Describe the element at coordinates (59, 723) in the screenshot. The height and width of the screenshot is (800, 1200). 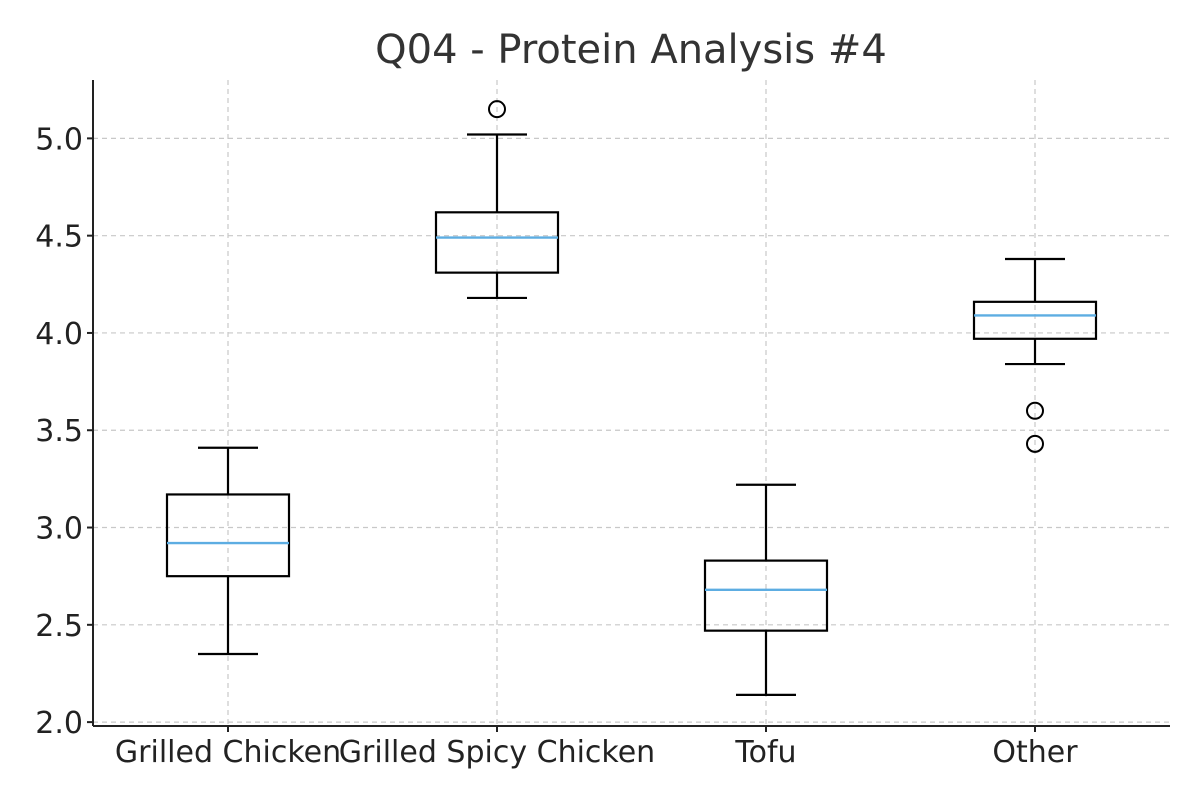
I see `y-tick-label: 2.0` at that location.